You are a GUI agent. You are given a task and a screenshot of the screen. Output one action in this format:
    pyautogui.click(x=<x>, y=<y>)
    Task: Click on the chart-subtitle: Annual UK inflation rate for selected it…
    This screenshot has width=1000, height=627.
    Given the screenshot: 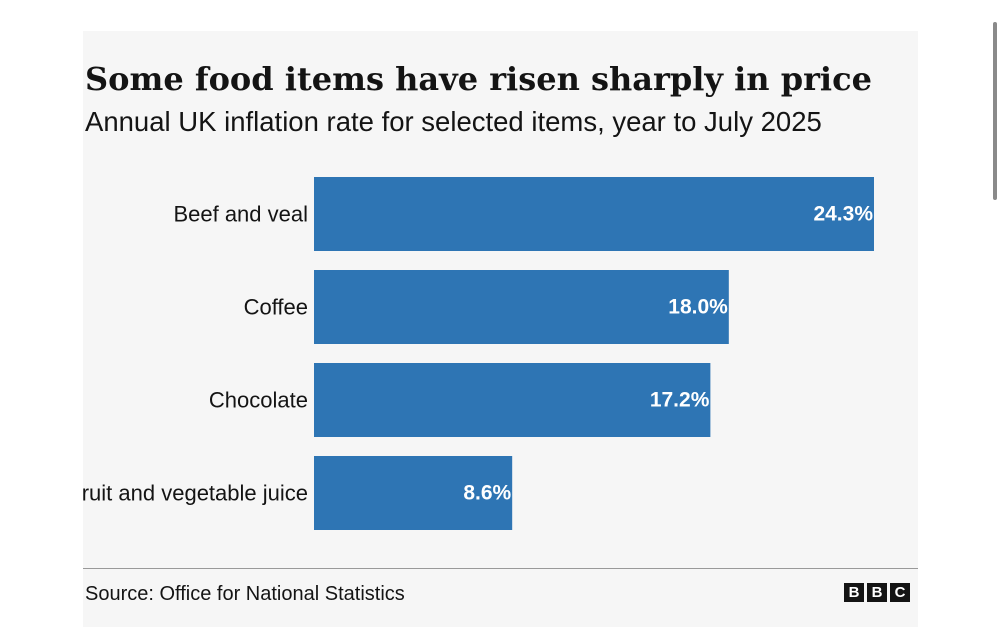 What is the action you would take?
    pyautogui.click(x=453, y=121)
    